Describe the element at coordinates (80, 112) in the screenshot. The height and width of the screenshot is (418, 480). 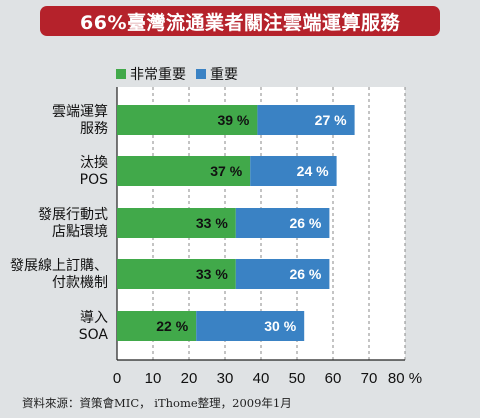
I see `category-label-line: 雲端運算` at that location.